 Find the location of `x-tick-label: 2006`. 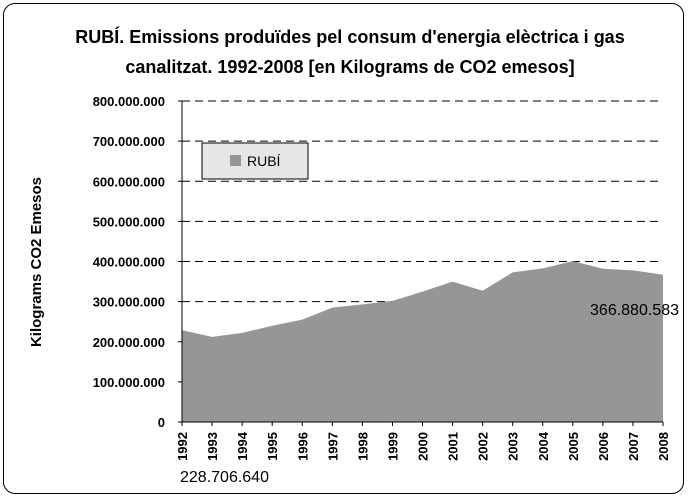

x-tick-label: 2006 is located at coordinates (603, 446).